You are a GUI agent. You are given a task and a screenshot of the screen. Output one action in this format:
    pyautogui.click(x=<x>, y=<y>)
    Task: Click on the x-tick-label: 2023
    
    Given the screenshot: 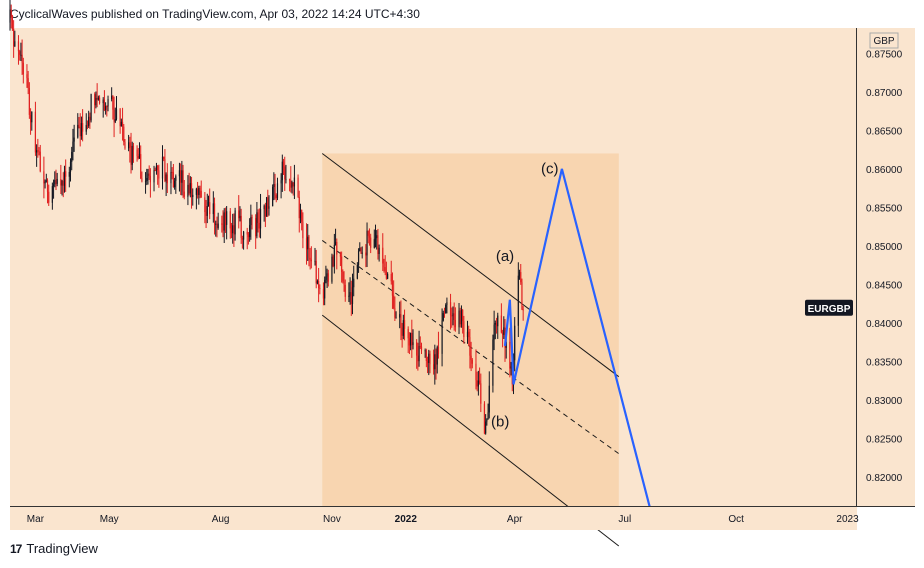 What is the action you would take?
    pyautogui.click(x=847, y=519)
    